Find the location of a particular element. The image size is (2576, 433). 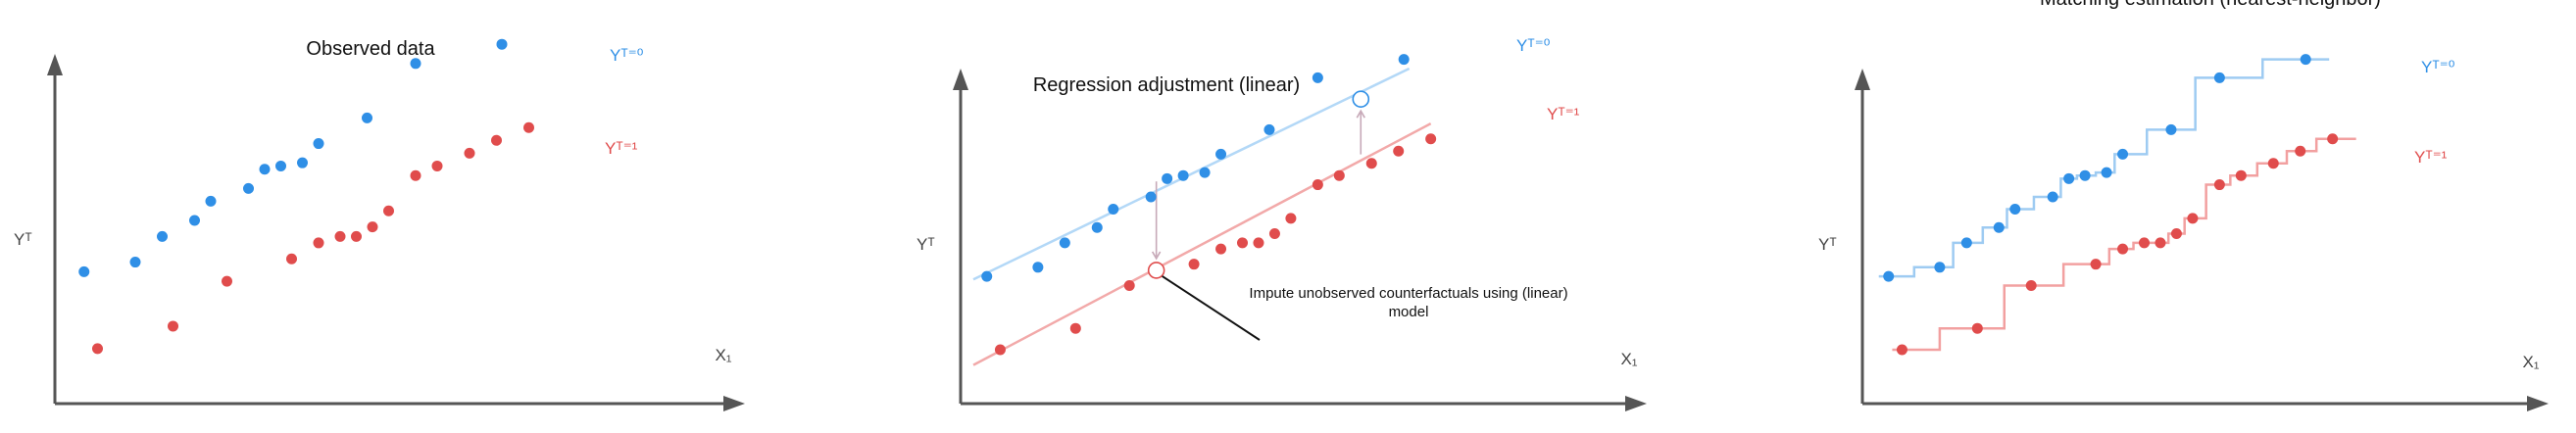

annotation-pointer is located at coordinates (1211, 308).